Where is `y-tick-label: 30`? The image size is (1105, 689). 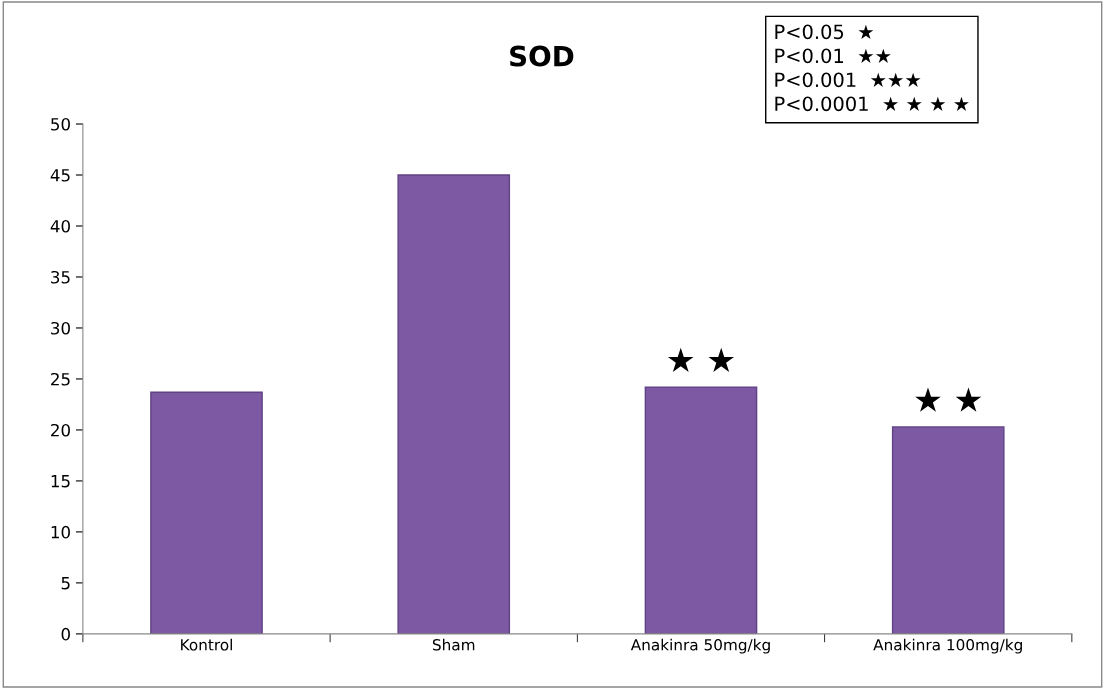
y-tick-label: 30 is located at coordinates (60, 328).